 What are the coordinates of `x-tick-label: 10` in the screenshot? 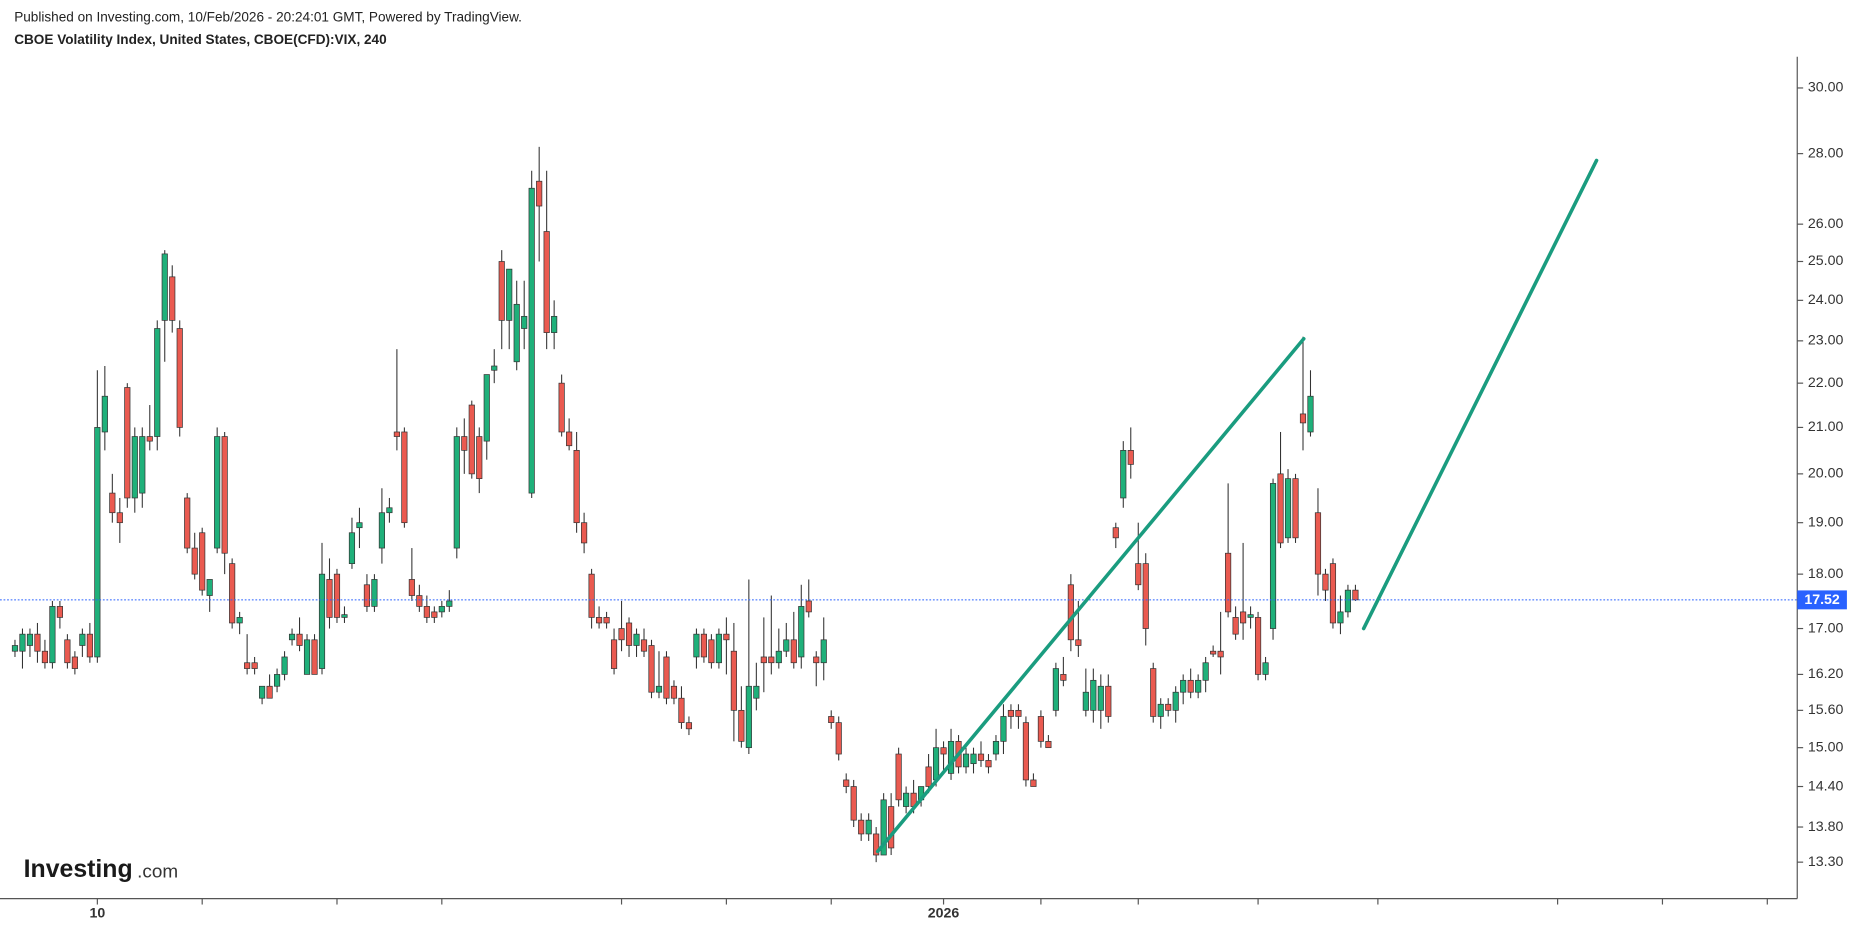 It's located at (97, 914).